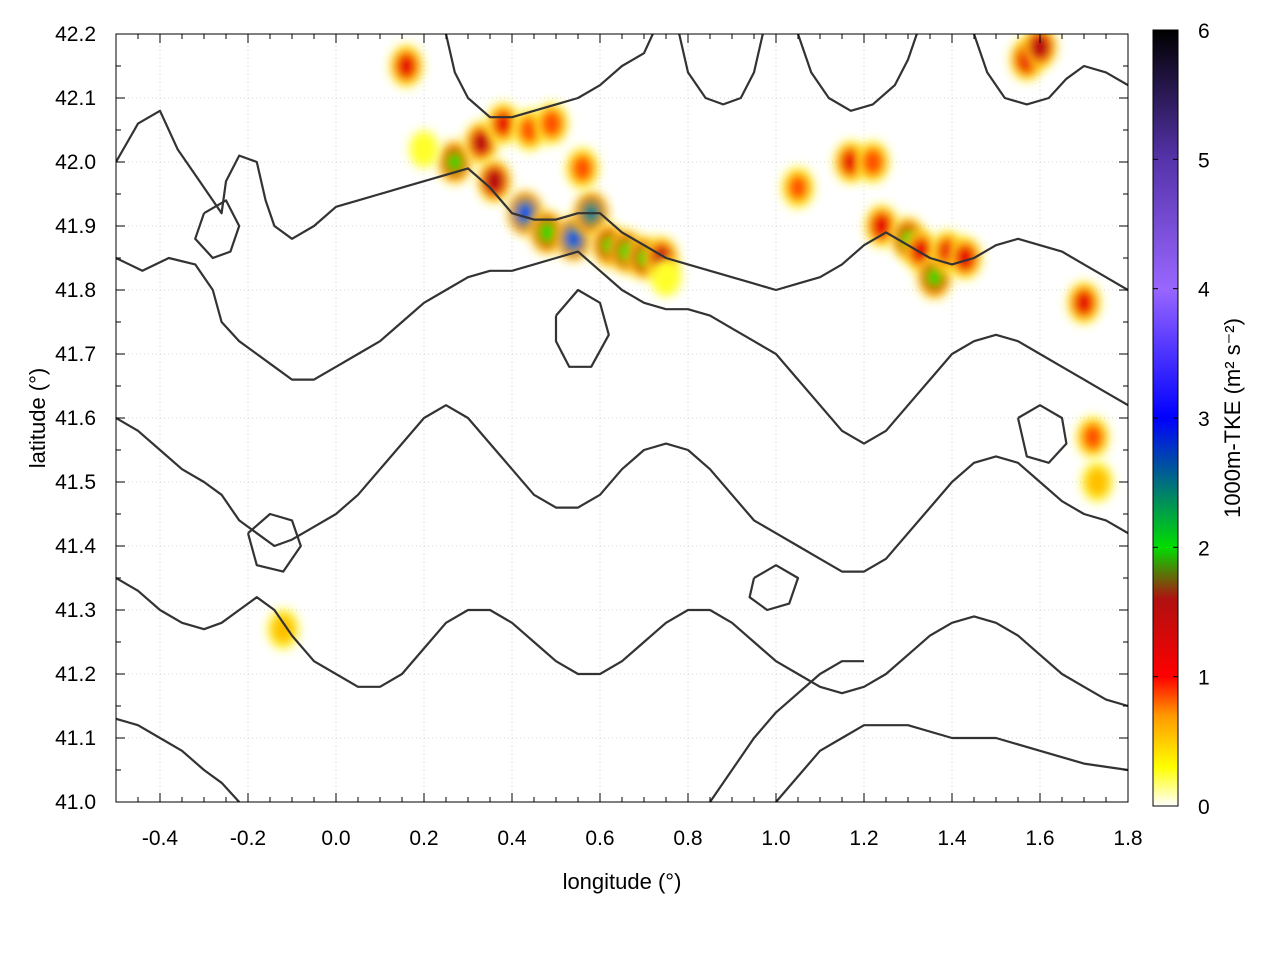  I want to click on x-tick-label: 1.6, so click(1039, 838).